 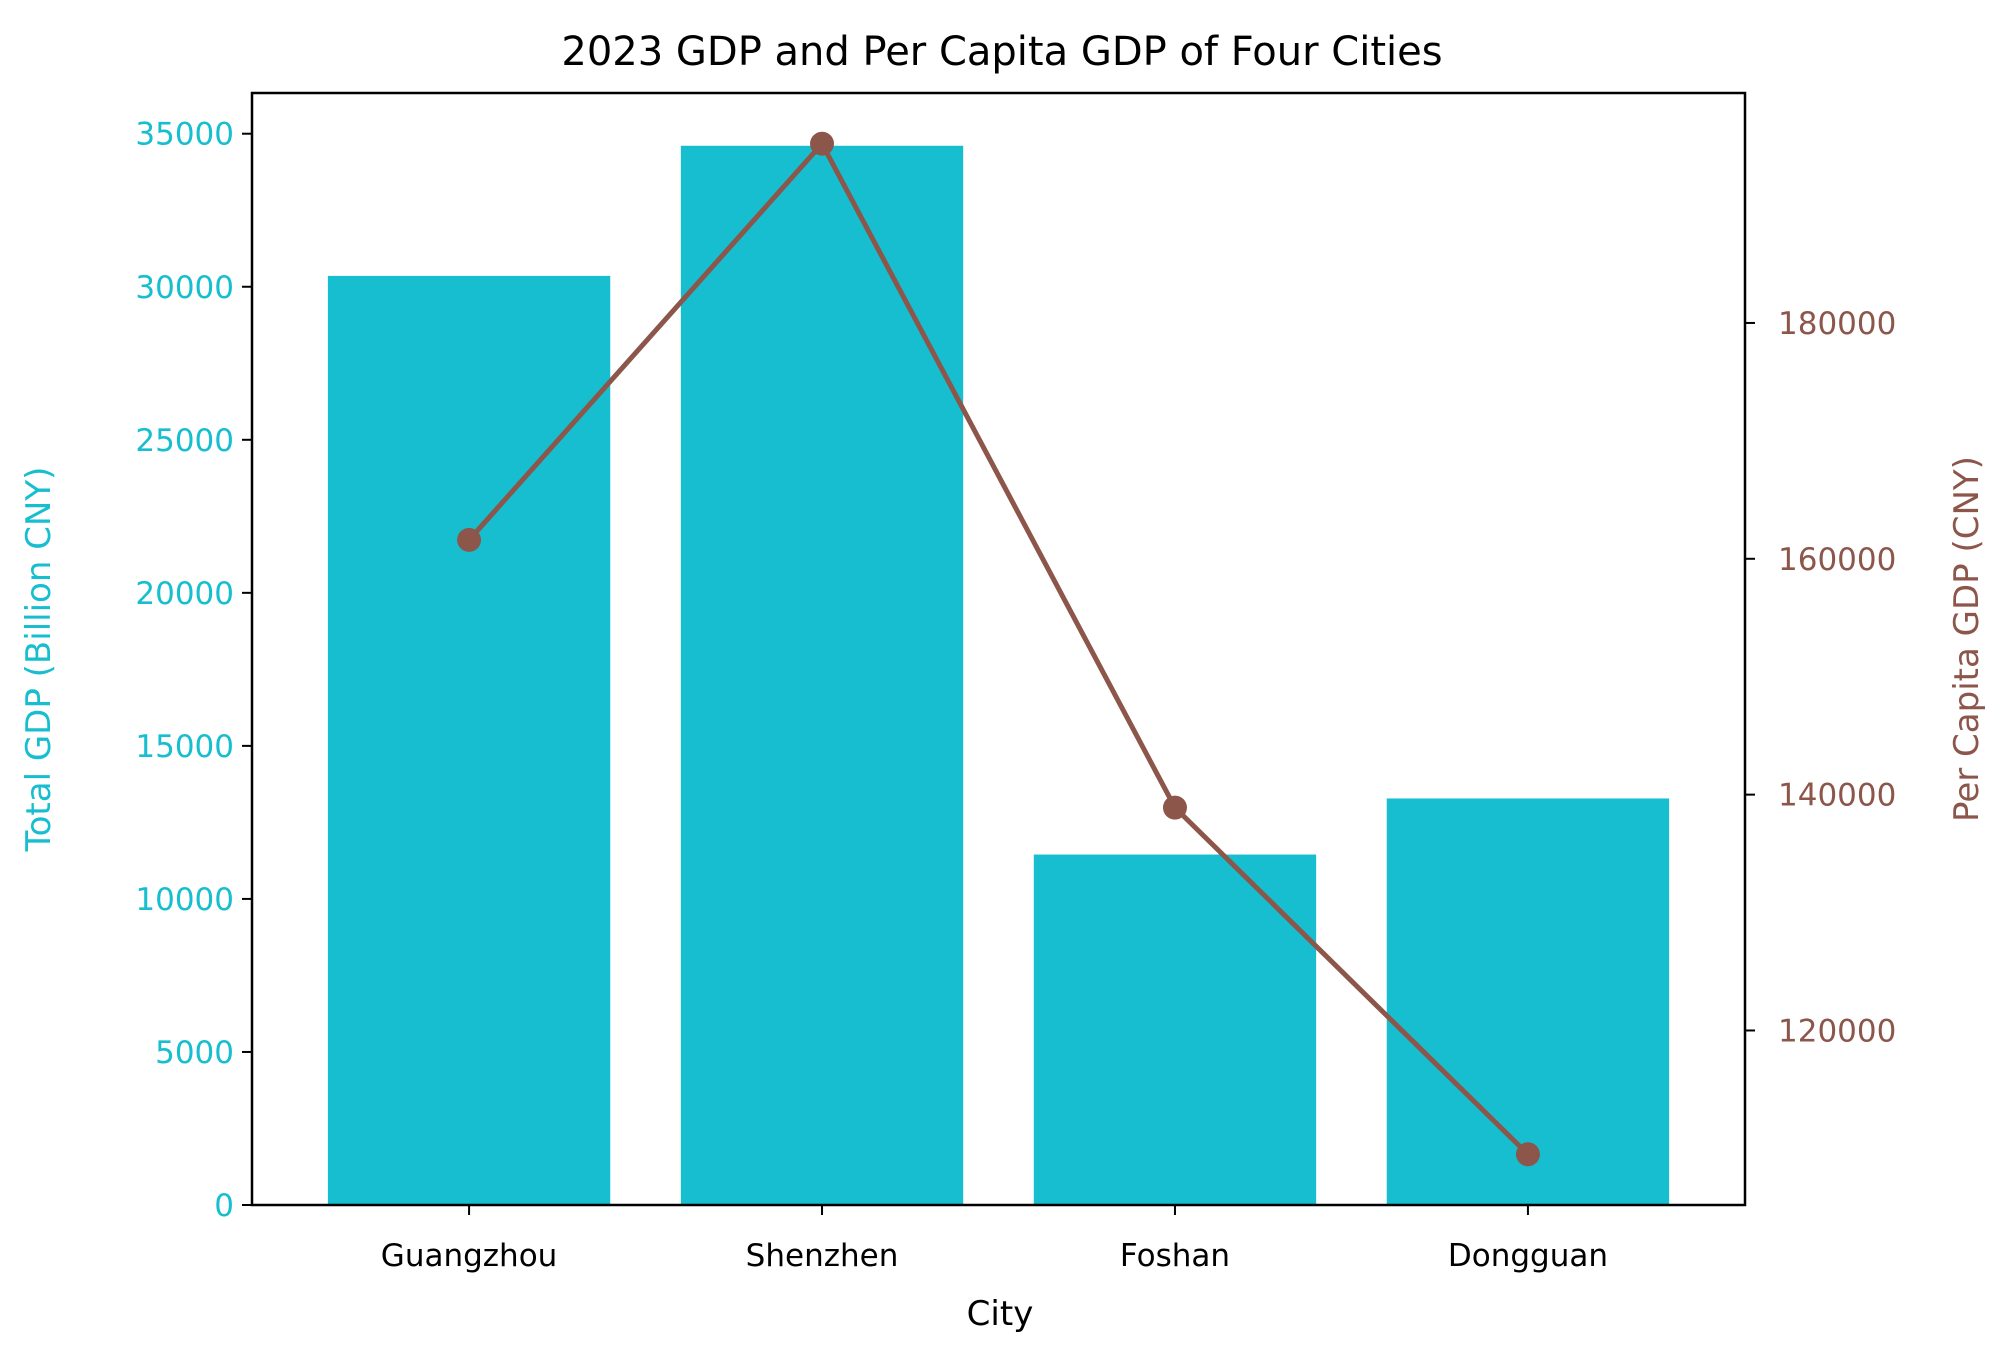 What do you see at coordinates (184, 288) in the screenshot?
I see `y-left-tick-label: 30000` at bounding box center [184, 288].